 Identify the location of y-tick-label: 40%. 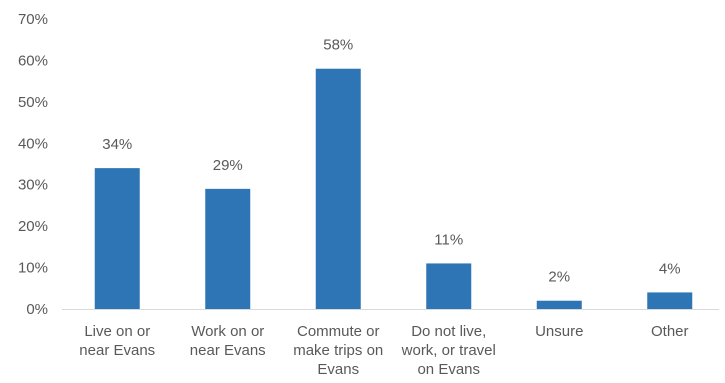
(33, 143).